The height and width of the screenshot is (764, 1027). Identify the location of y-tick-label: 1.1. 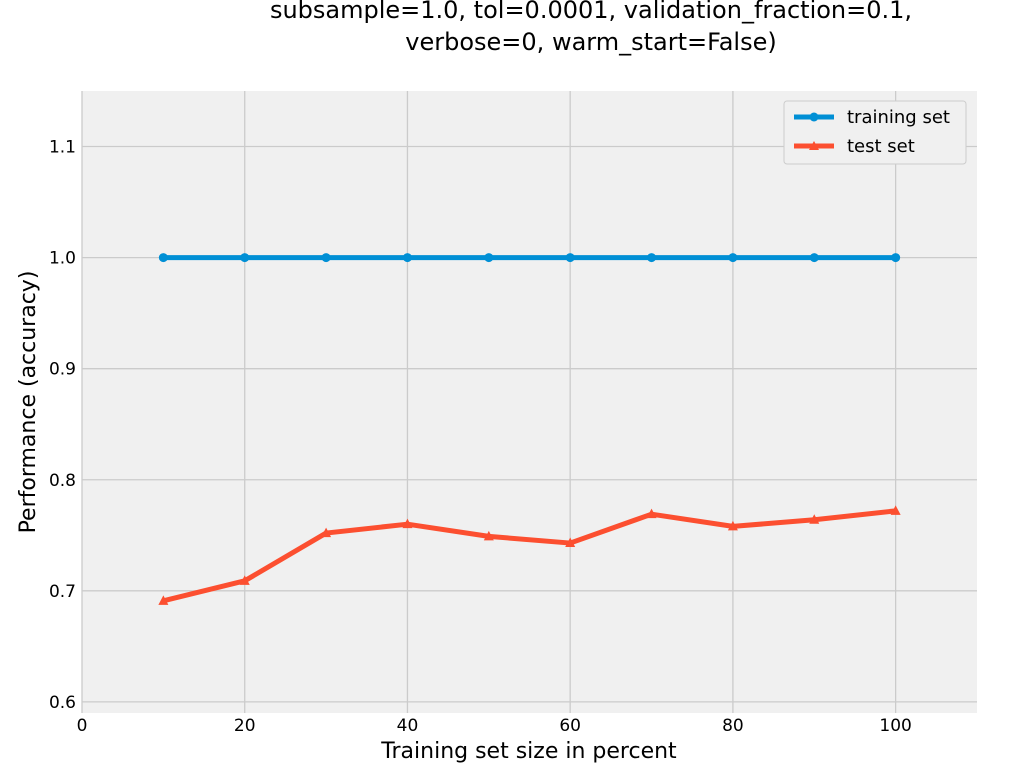
(62, 148).